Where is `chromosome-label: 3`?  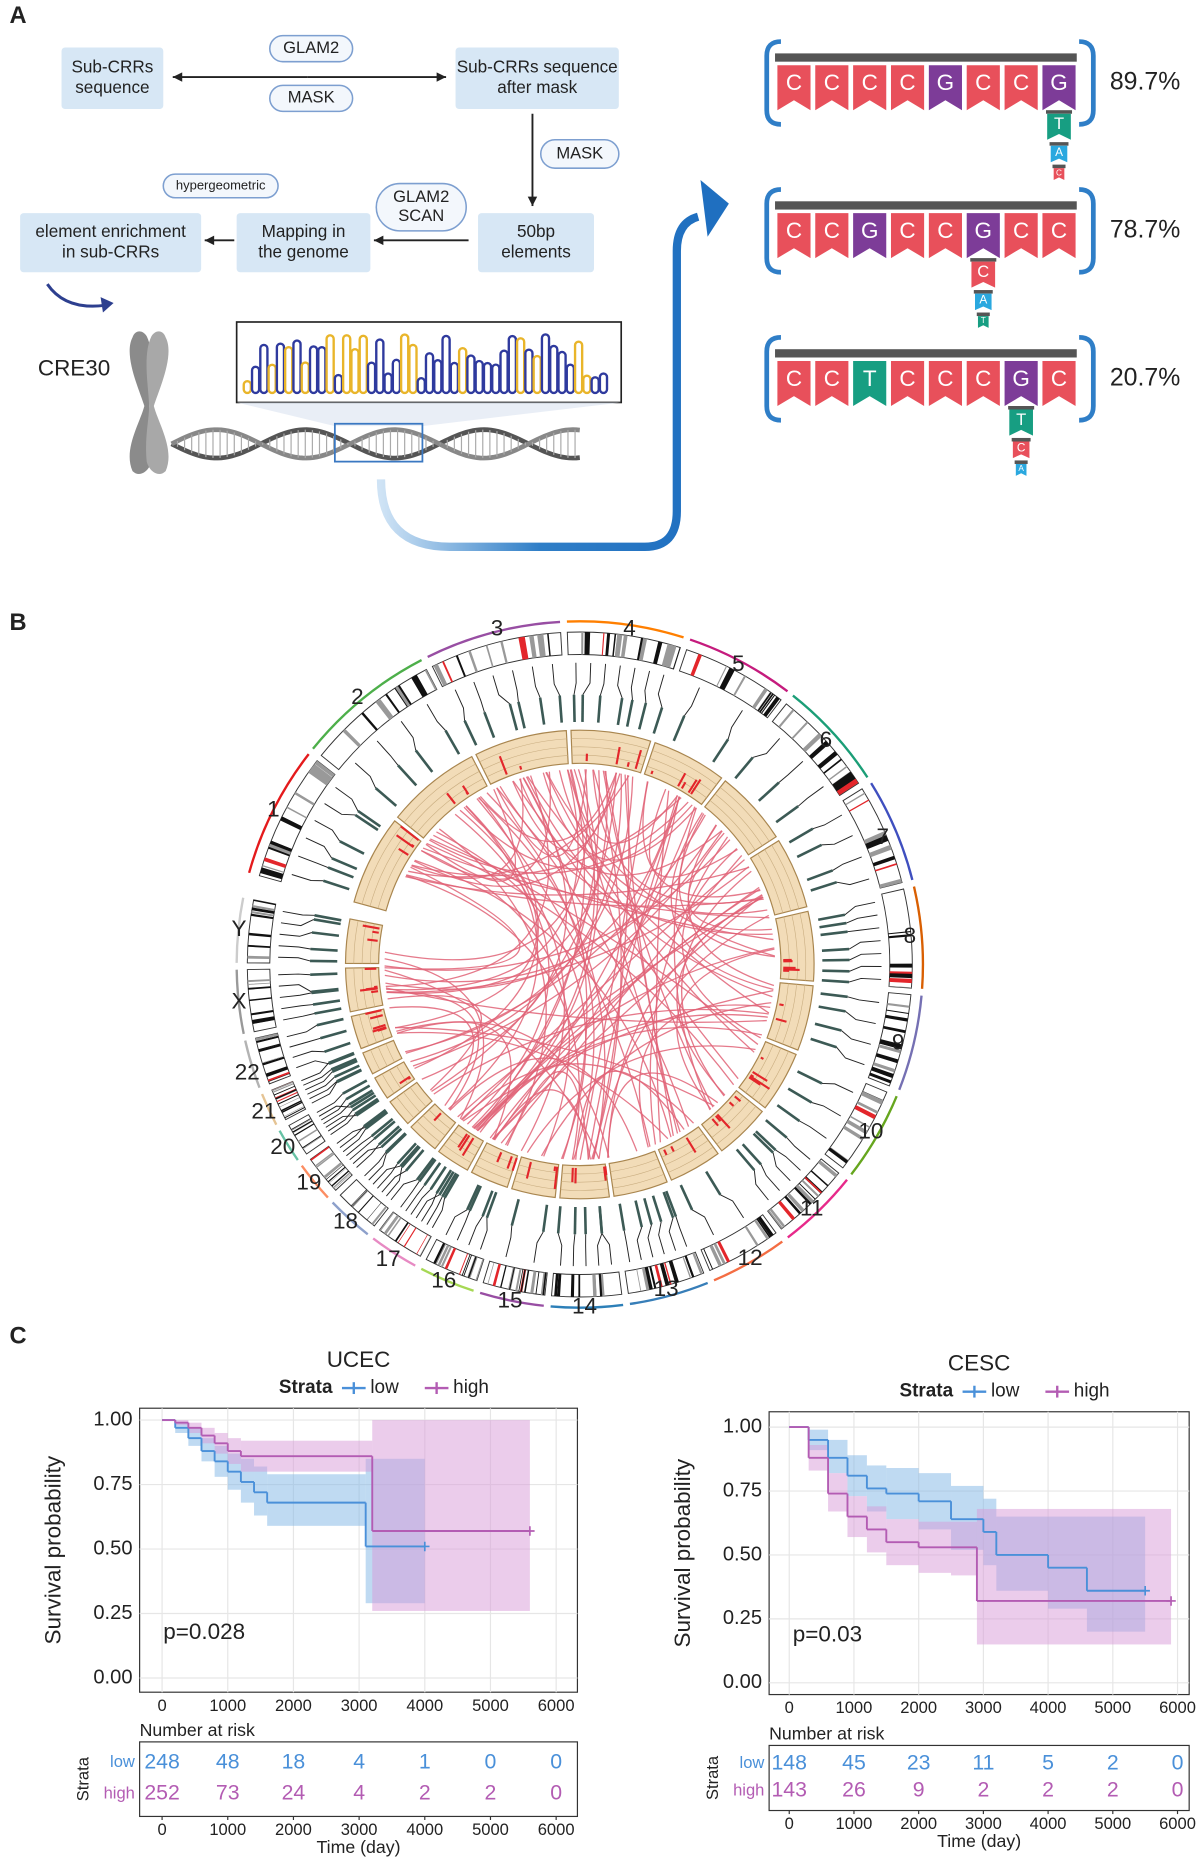 chromosome-label: 3 is located at coordinates (497, 628).